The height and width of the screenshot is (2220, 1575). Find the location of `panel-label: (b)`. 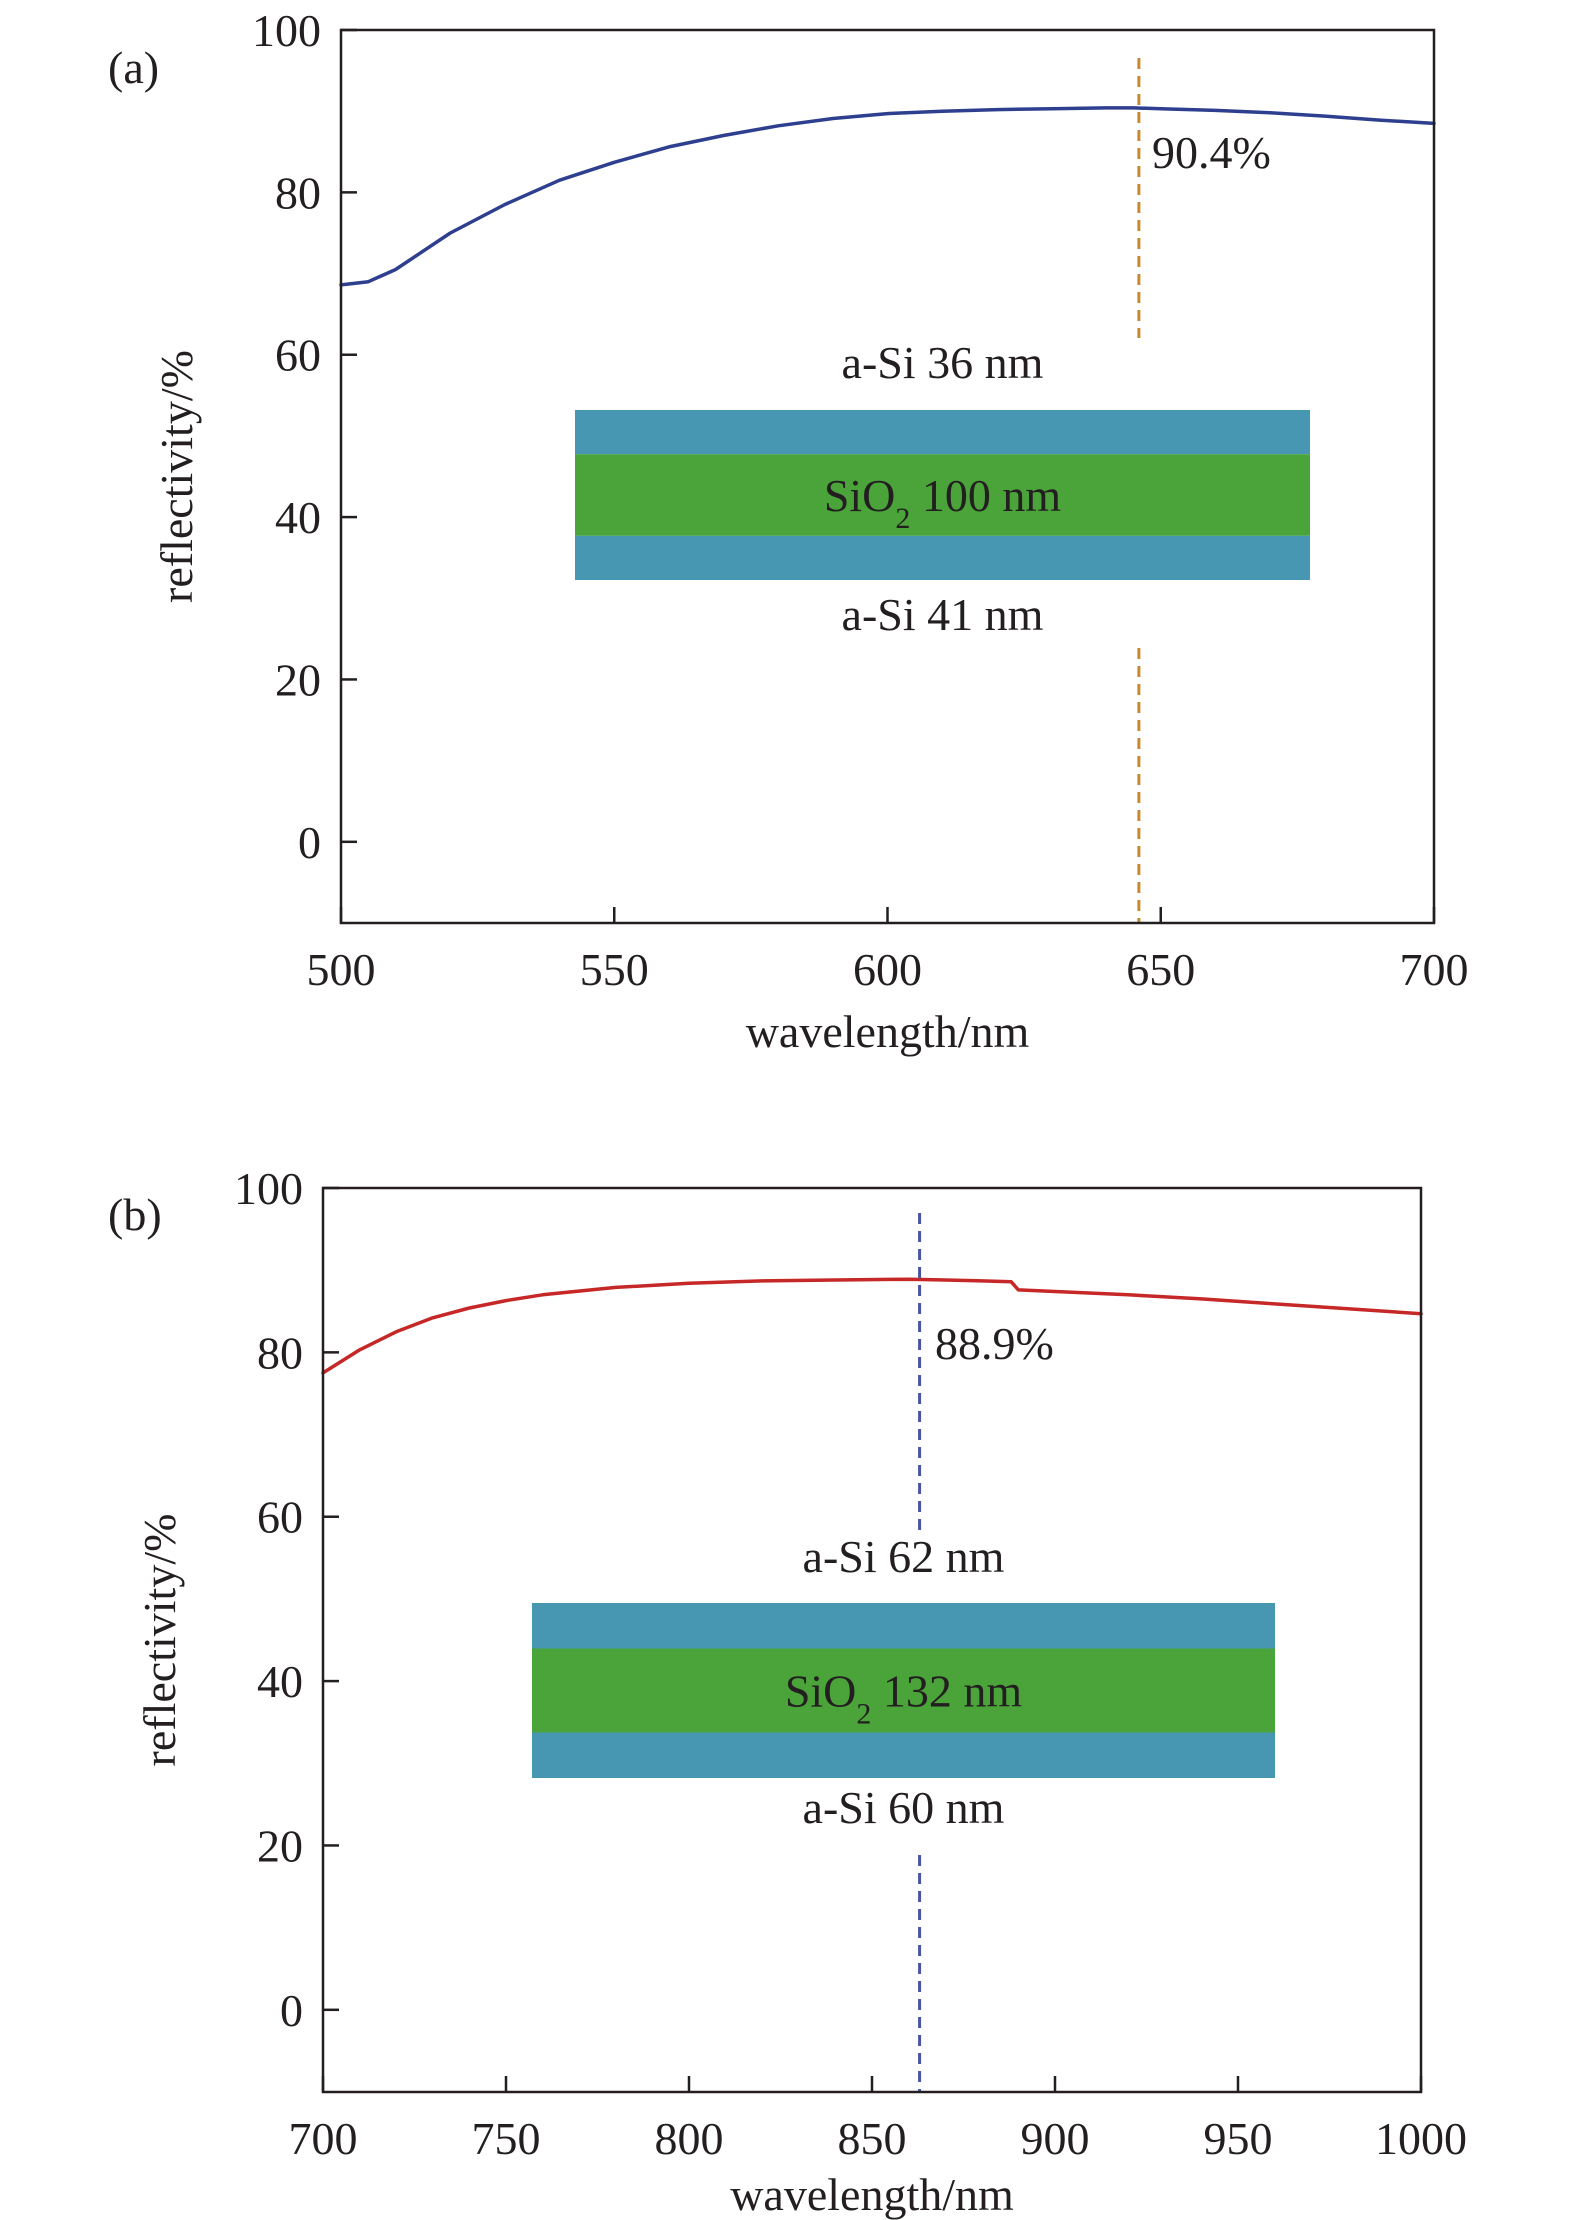

panel-label: (b) is located at coordinates (135, 1214).